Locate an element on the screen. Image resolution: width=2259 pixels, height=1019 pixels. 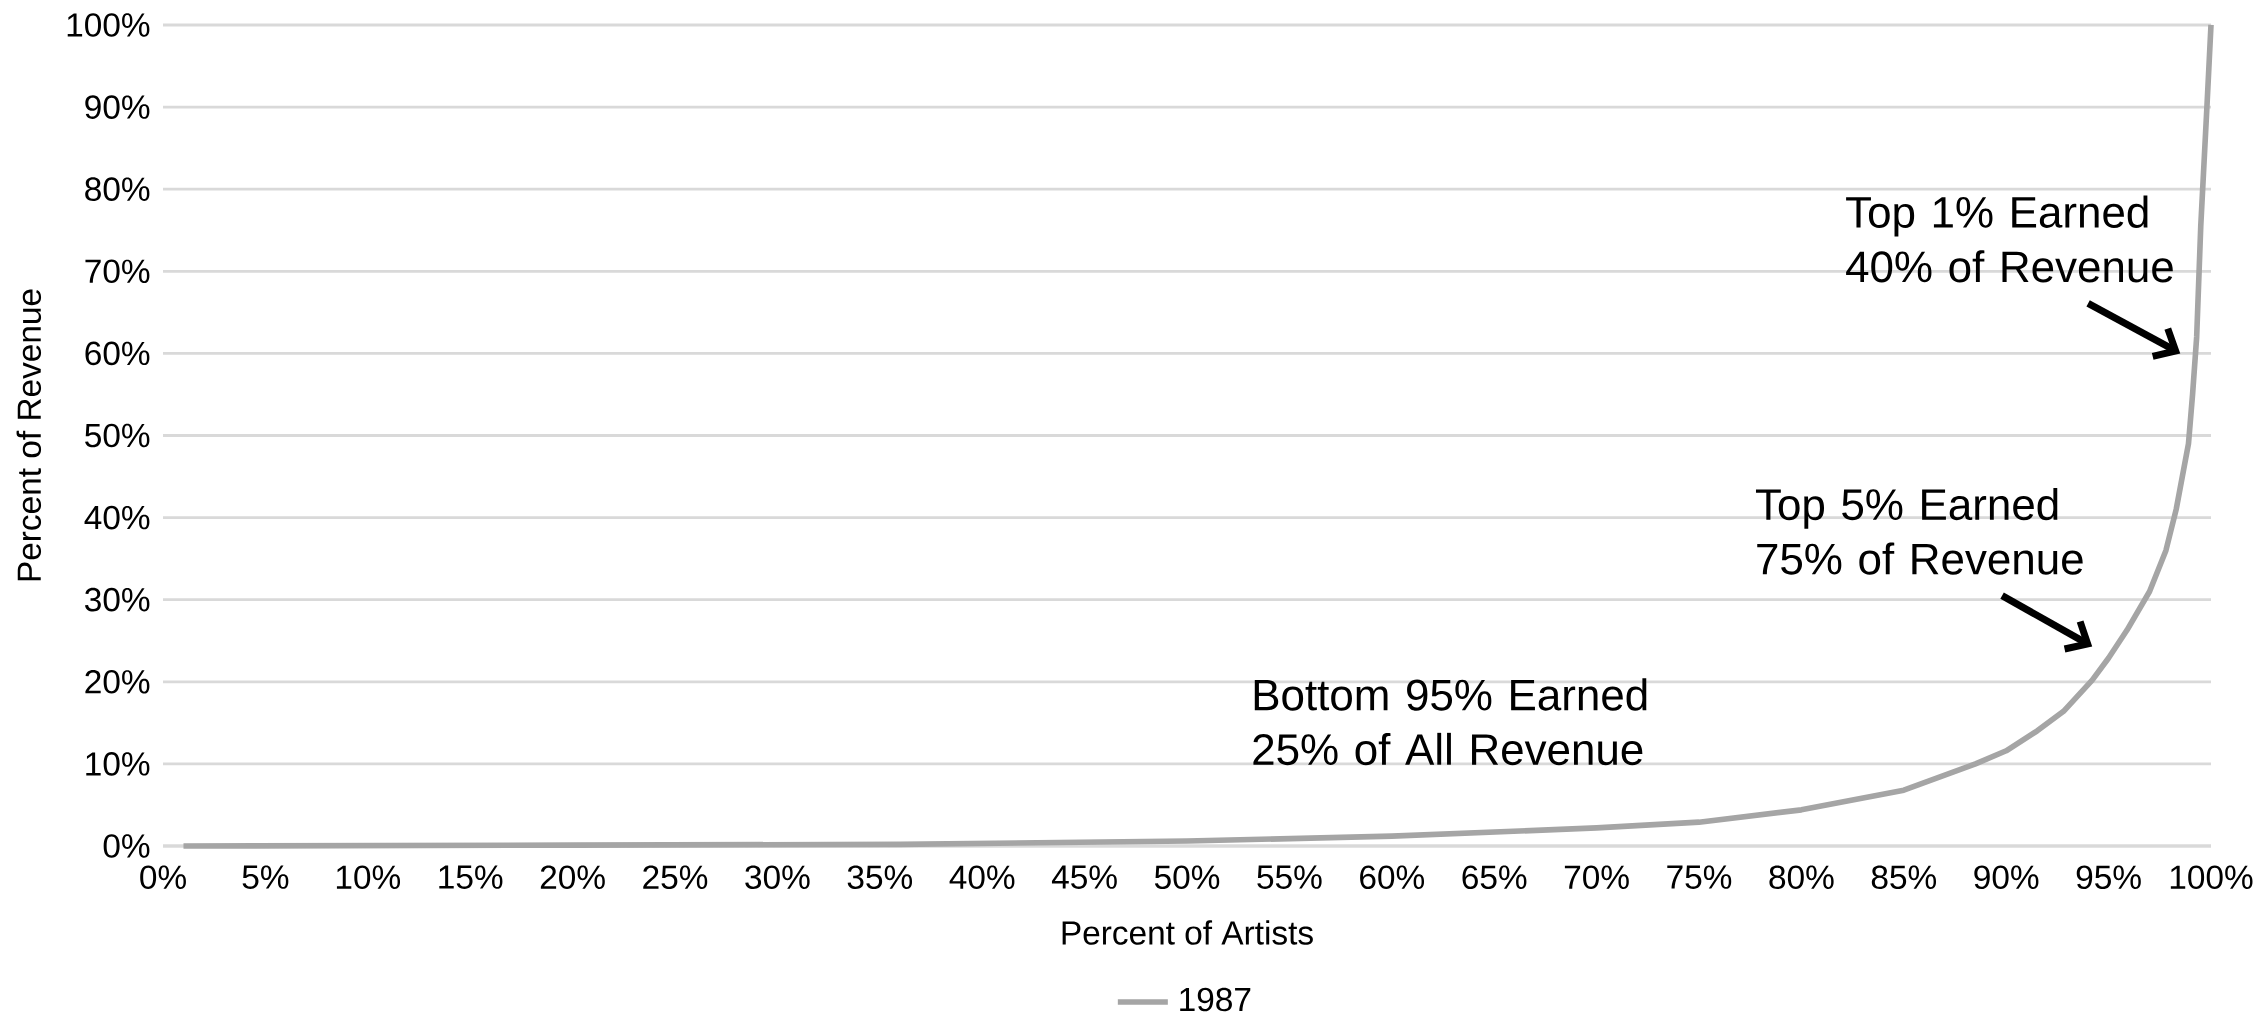
x-tick-label: 65% is located at coordinates (1494, 877).